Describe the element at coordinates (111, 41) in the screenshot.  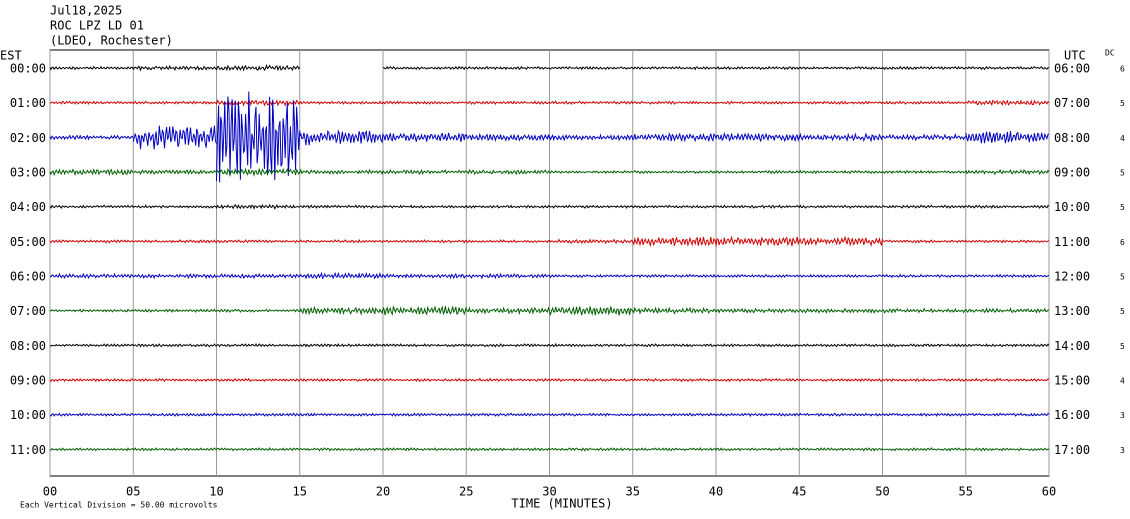
I see `title-line: (LDEO, Rochester)` at that location.